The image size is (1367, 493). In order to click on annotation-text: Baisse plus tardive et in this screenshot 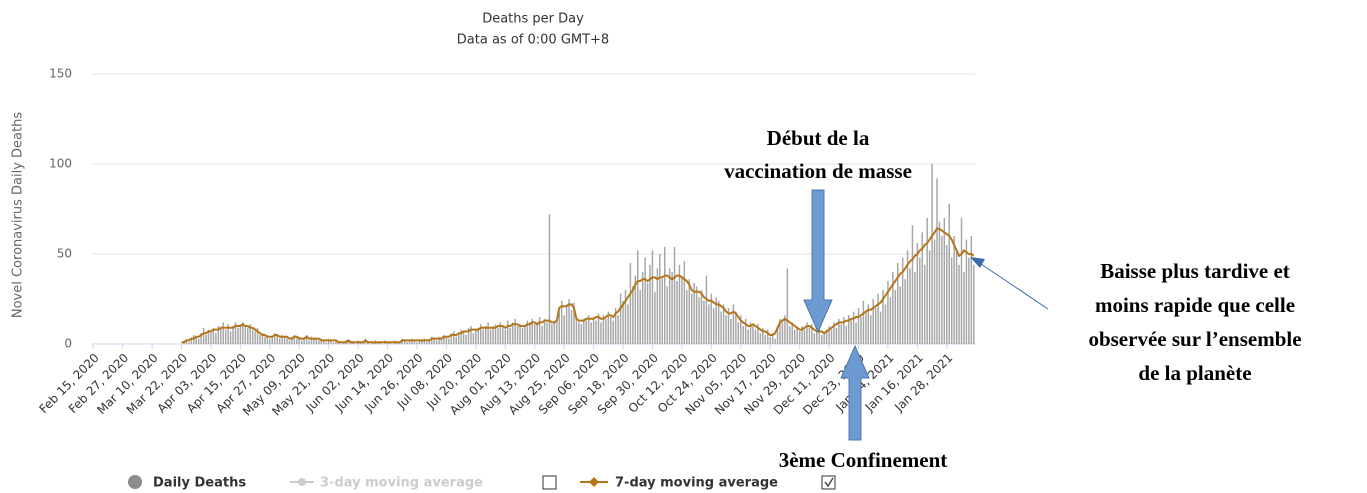, I will do `click(1195, 271)`.